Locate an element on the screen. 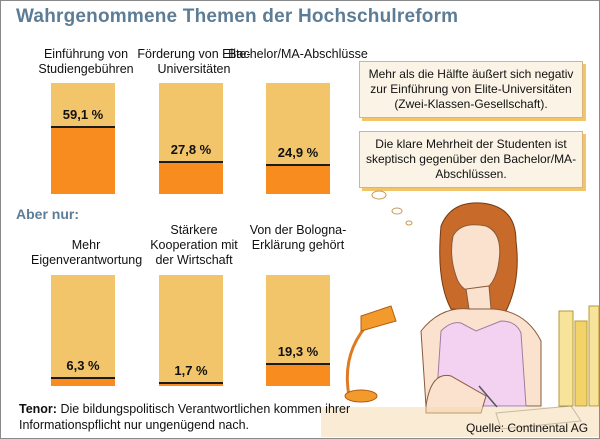 This screenshot has width=600, height=439. category-label-text: Stärkere Kooperation mit der Wirtschaft is located at coordinates (194, 245).